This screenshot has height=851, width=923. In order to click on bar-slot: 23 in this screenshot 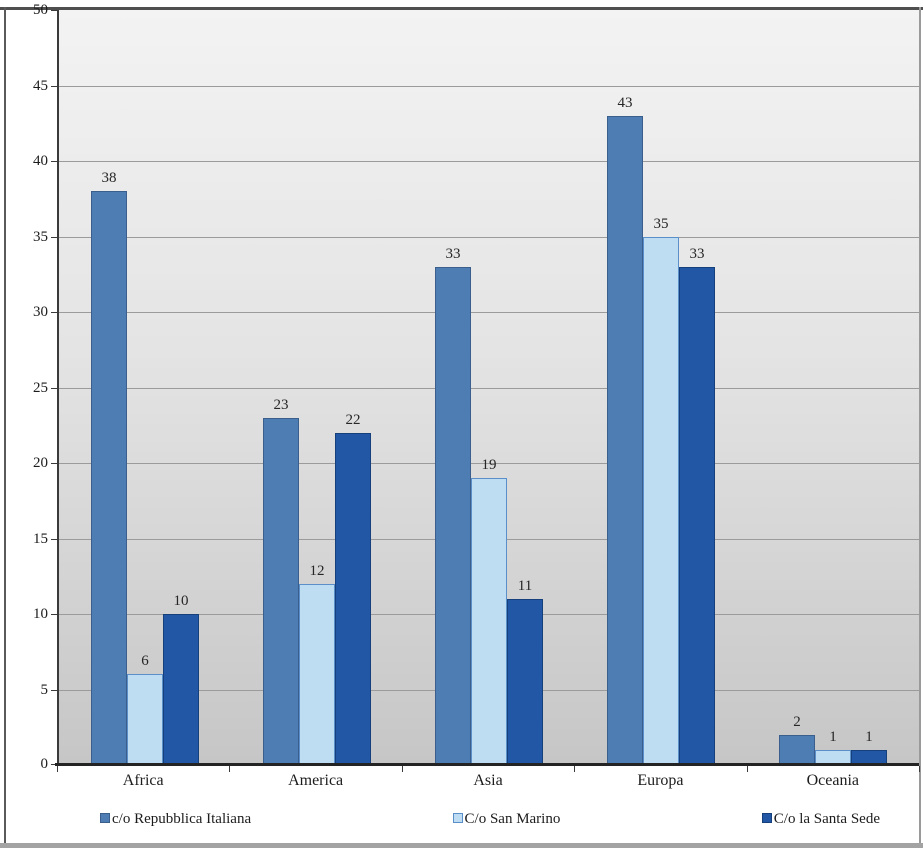, I will do `click(281, 387)`.